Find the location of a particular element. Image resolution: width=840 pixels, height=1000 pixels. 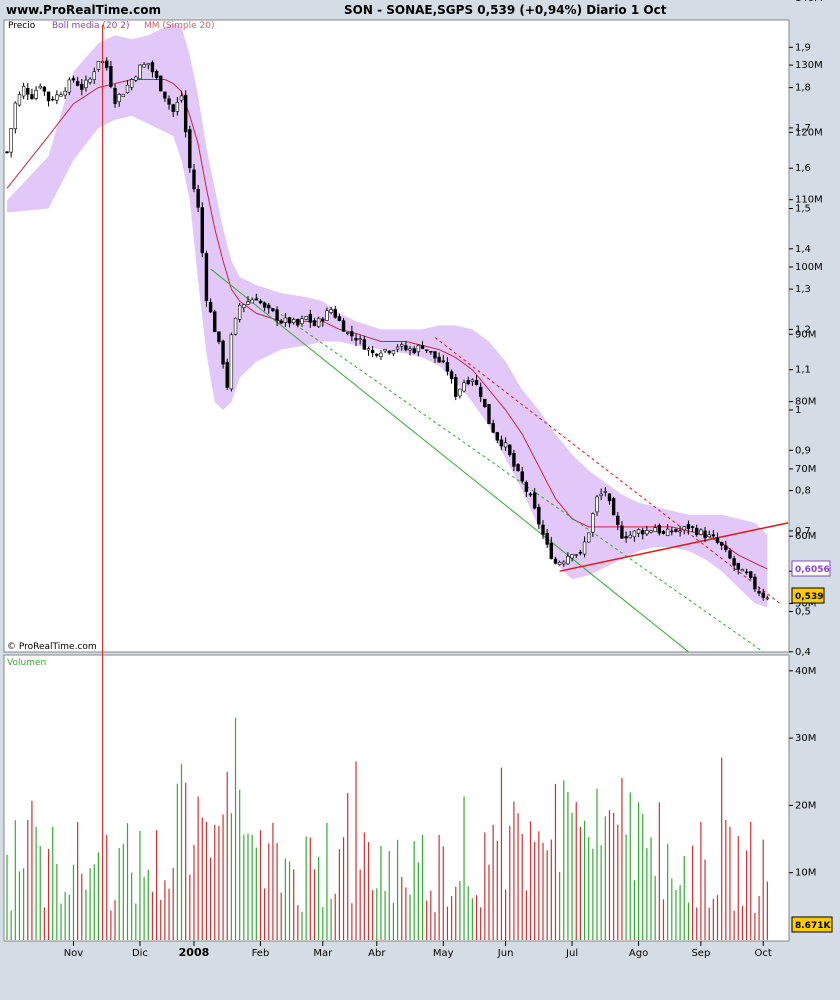

volume-tick-label: 120M is located at coordinates (809, 132).